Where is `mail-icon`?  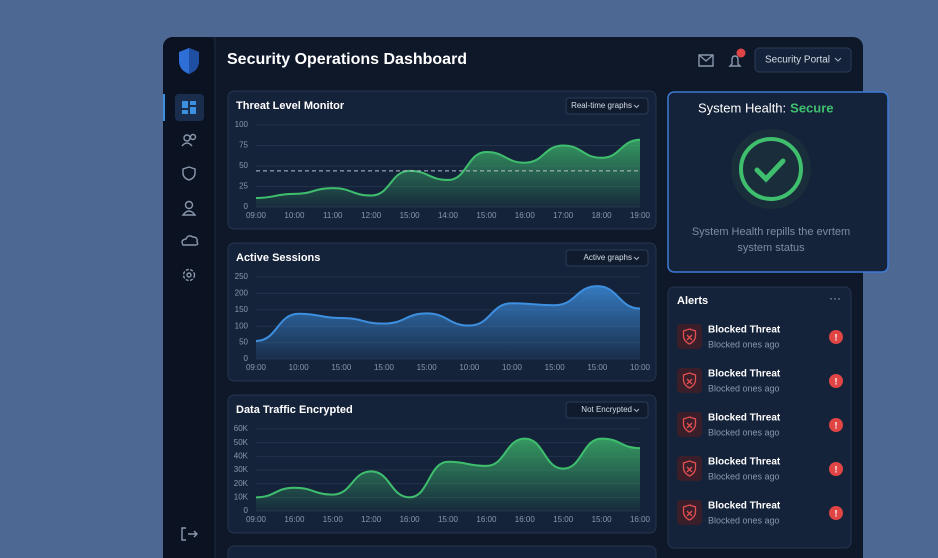 mail-icon is located at coordinates (706, 60).